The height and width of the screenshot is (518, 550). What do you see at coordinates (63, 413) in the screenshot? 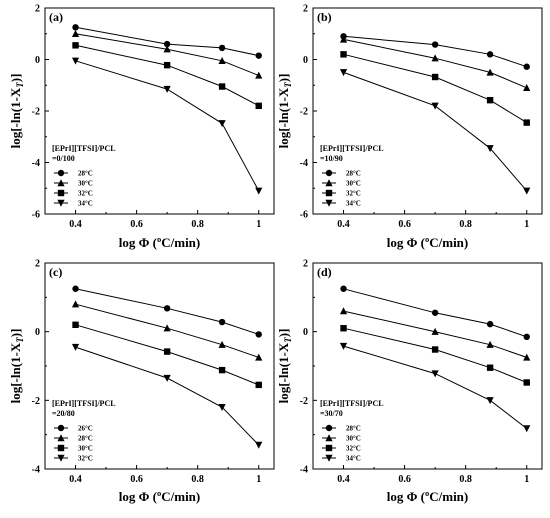
I see `legend-title: =20/80` at bounding box center [63, 413].